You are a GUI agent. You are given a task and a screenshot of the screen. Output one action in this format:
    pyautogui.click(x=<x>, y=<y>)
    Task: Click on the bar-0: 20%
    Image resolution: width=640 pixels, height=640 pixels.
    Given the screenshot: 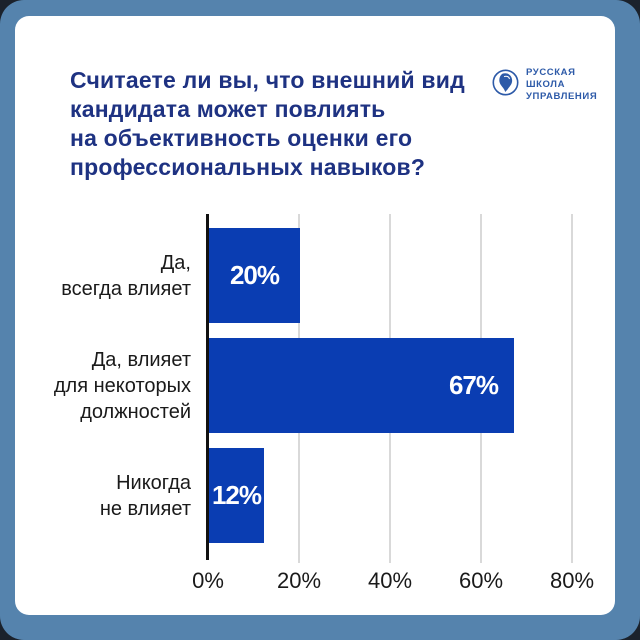 What is the action you would take?
    pyautogui.click(x=254, y=275)
    